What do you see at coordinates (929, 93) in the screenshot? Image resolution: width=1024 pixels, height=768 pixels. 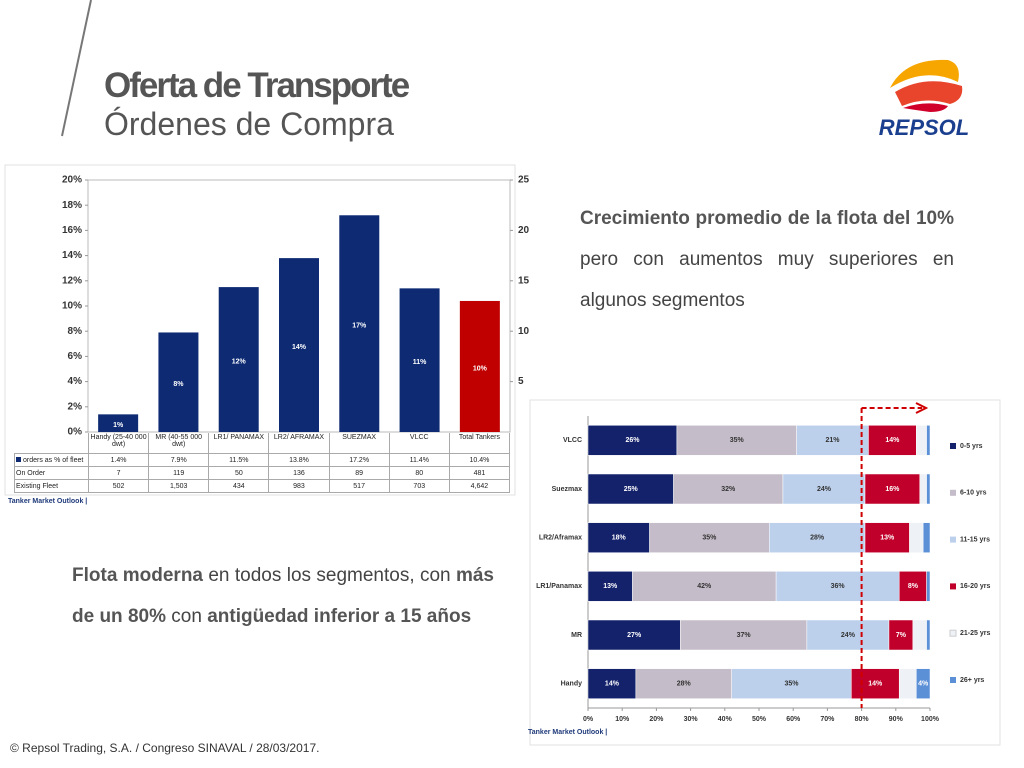 I see `logo-flame-mid` at bounding box center [929, 93].